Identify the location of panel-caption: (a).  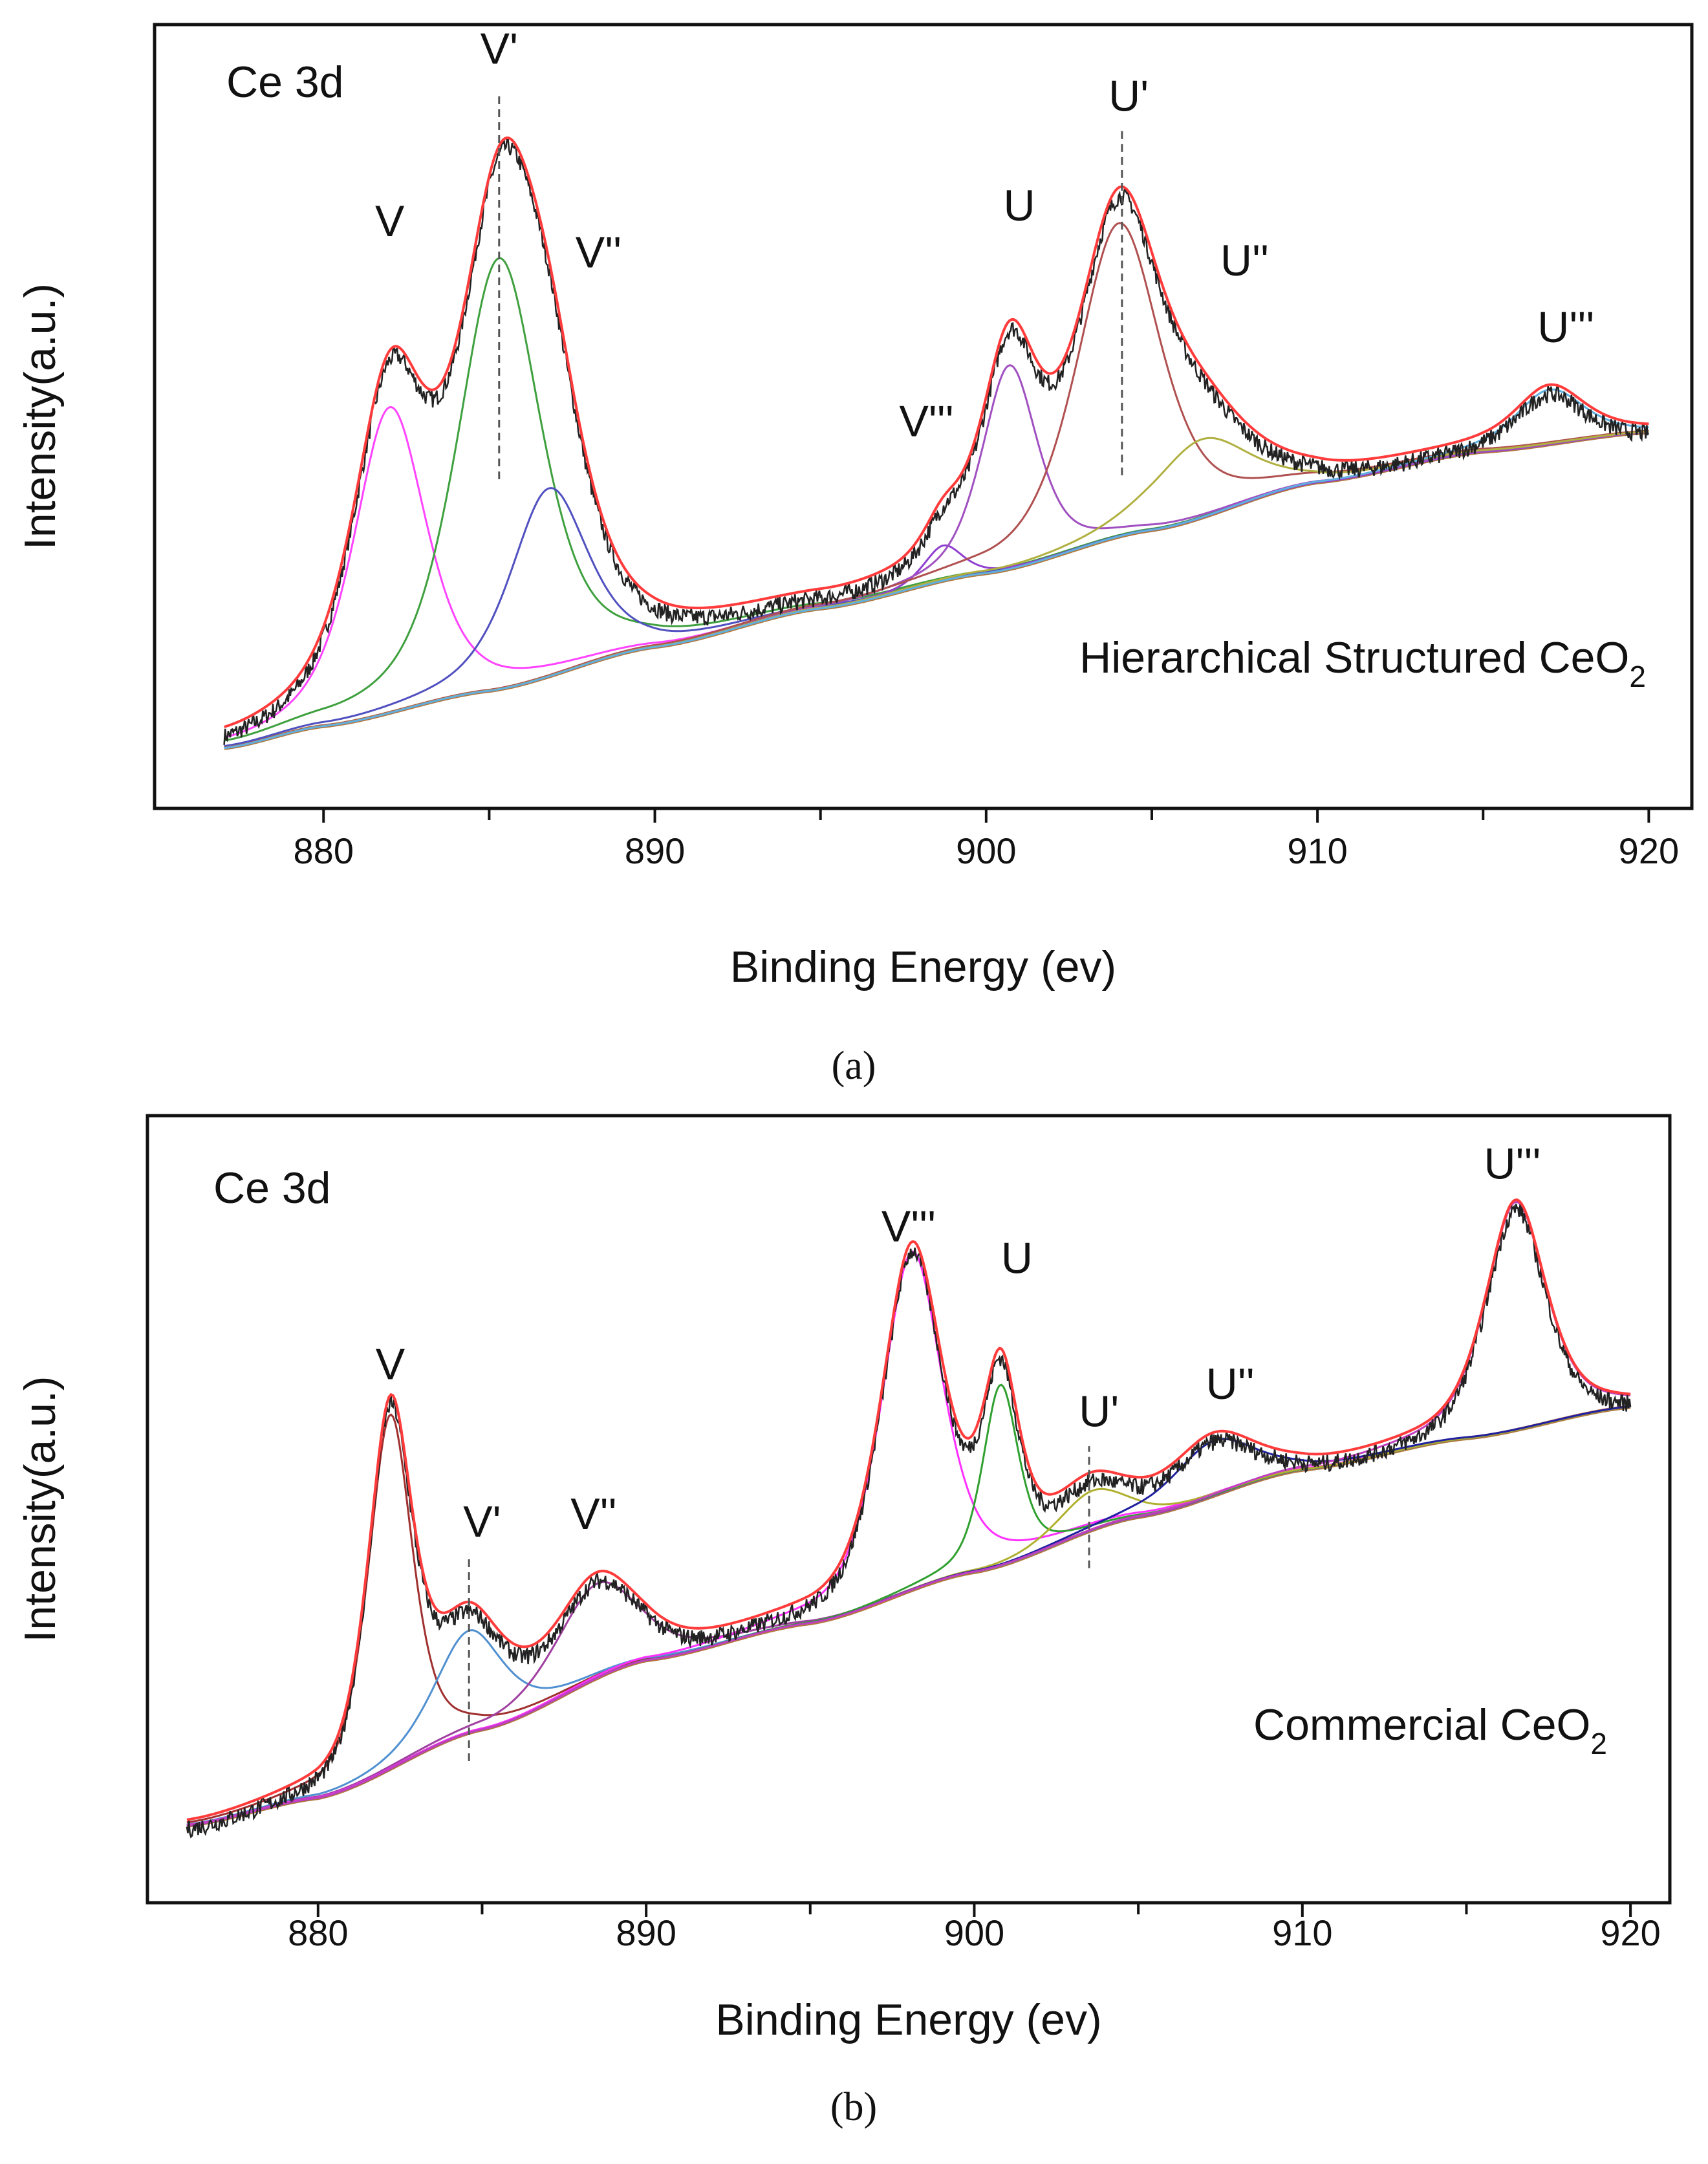
(854, 1066).